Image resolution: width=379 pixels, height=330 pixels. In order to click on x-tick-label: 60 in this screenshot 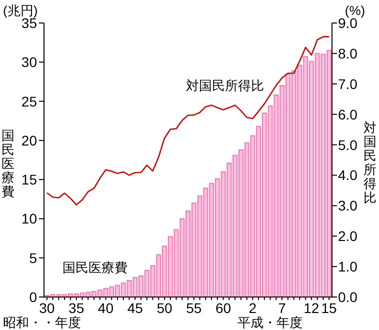, I will do `click(223, 308)`.